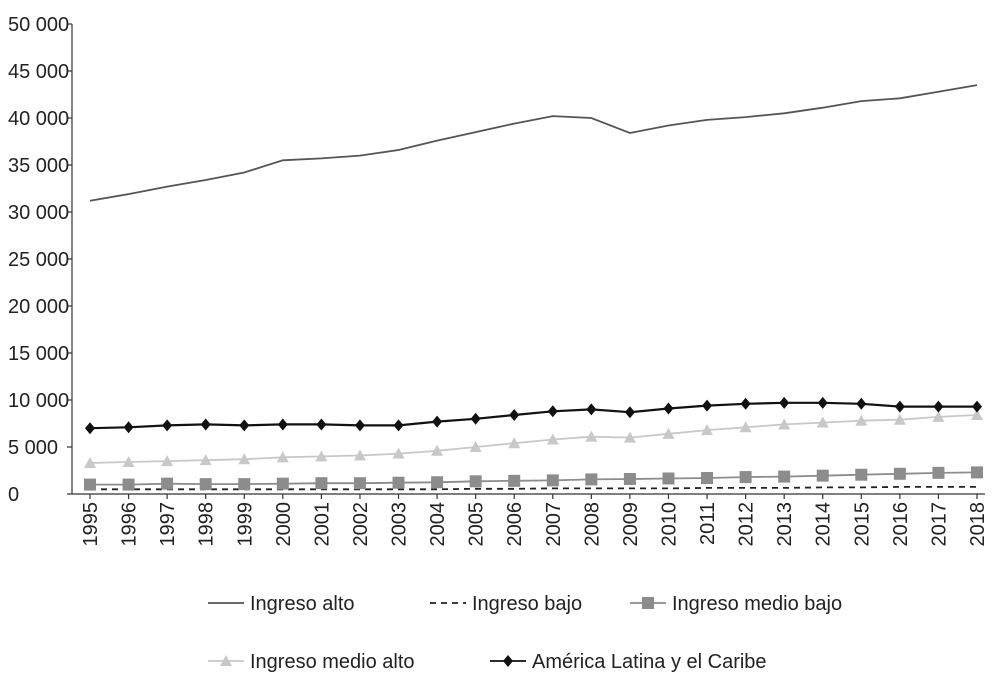  I want to click on legend-label: América Latina y el Caribe, so click(649, 662).